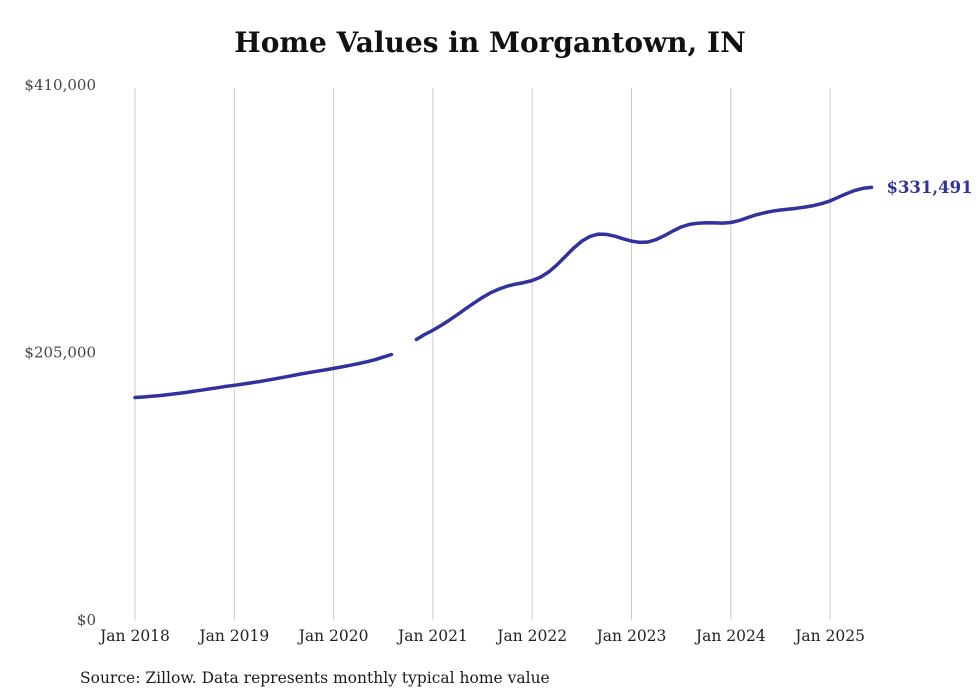  I want to click on x-tick-label: Jan 2022, so click(531, 636).